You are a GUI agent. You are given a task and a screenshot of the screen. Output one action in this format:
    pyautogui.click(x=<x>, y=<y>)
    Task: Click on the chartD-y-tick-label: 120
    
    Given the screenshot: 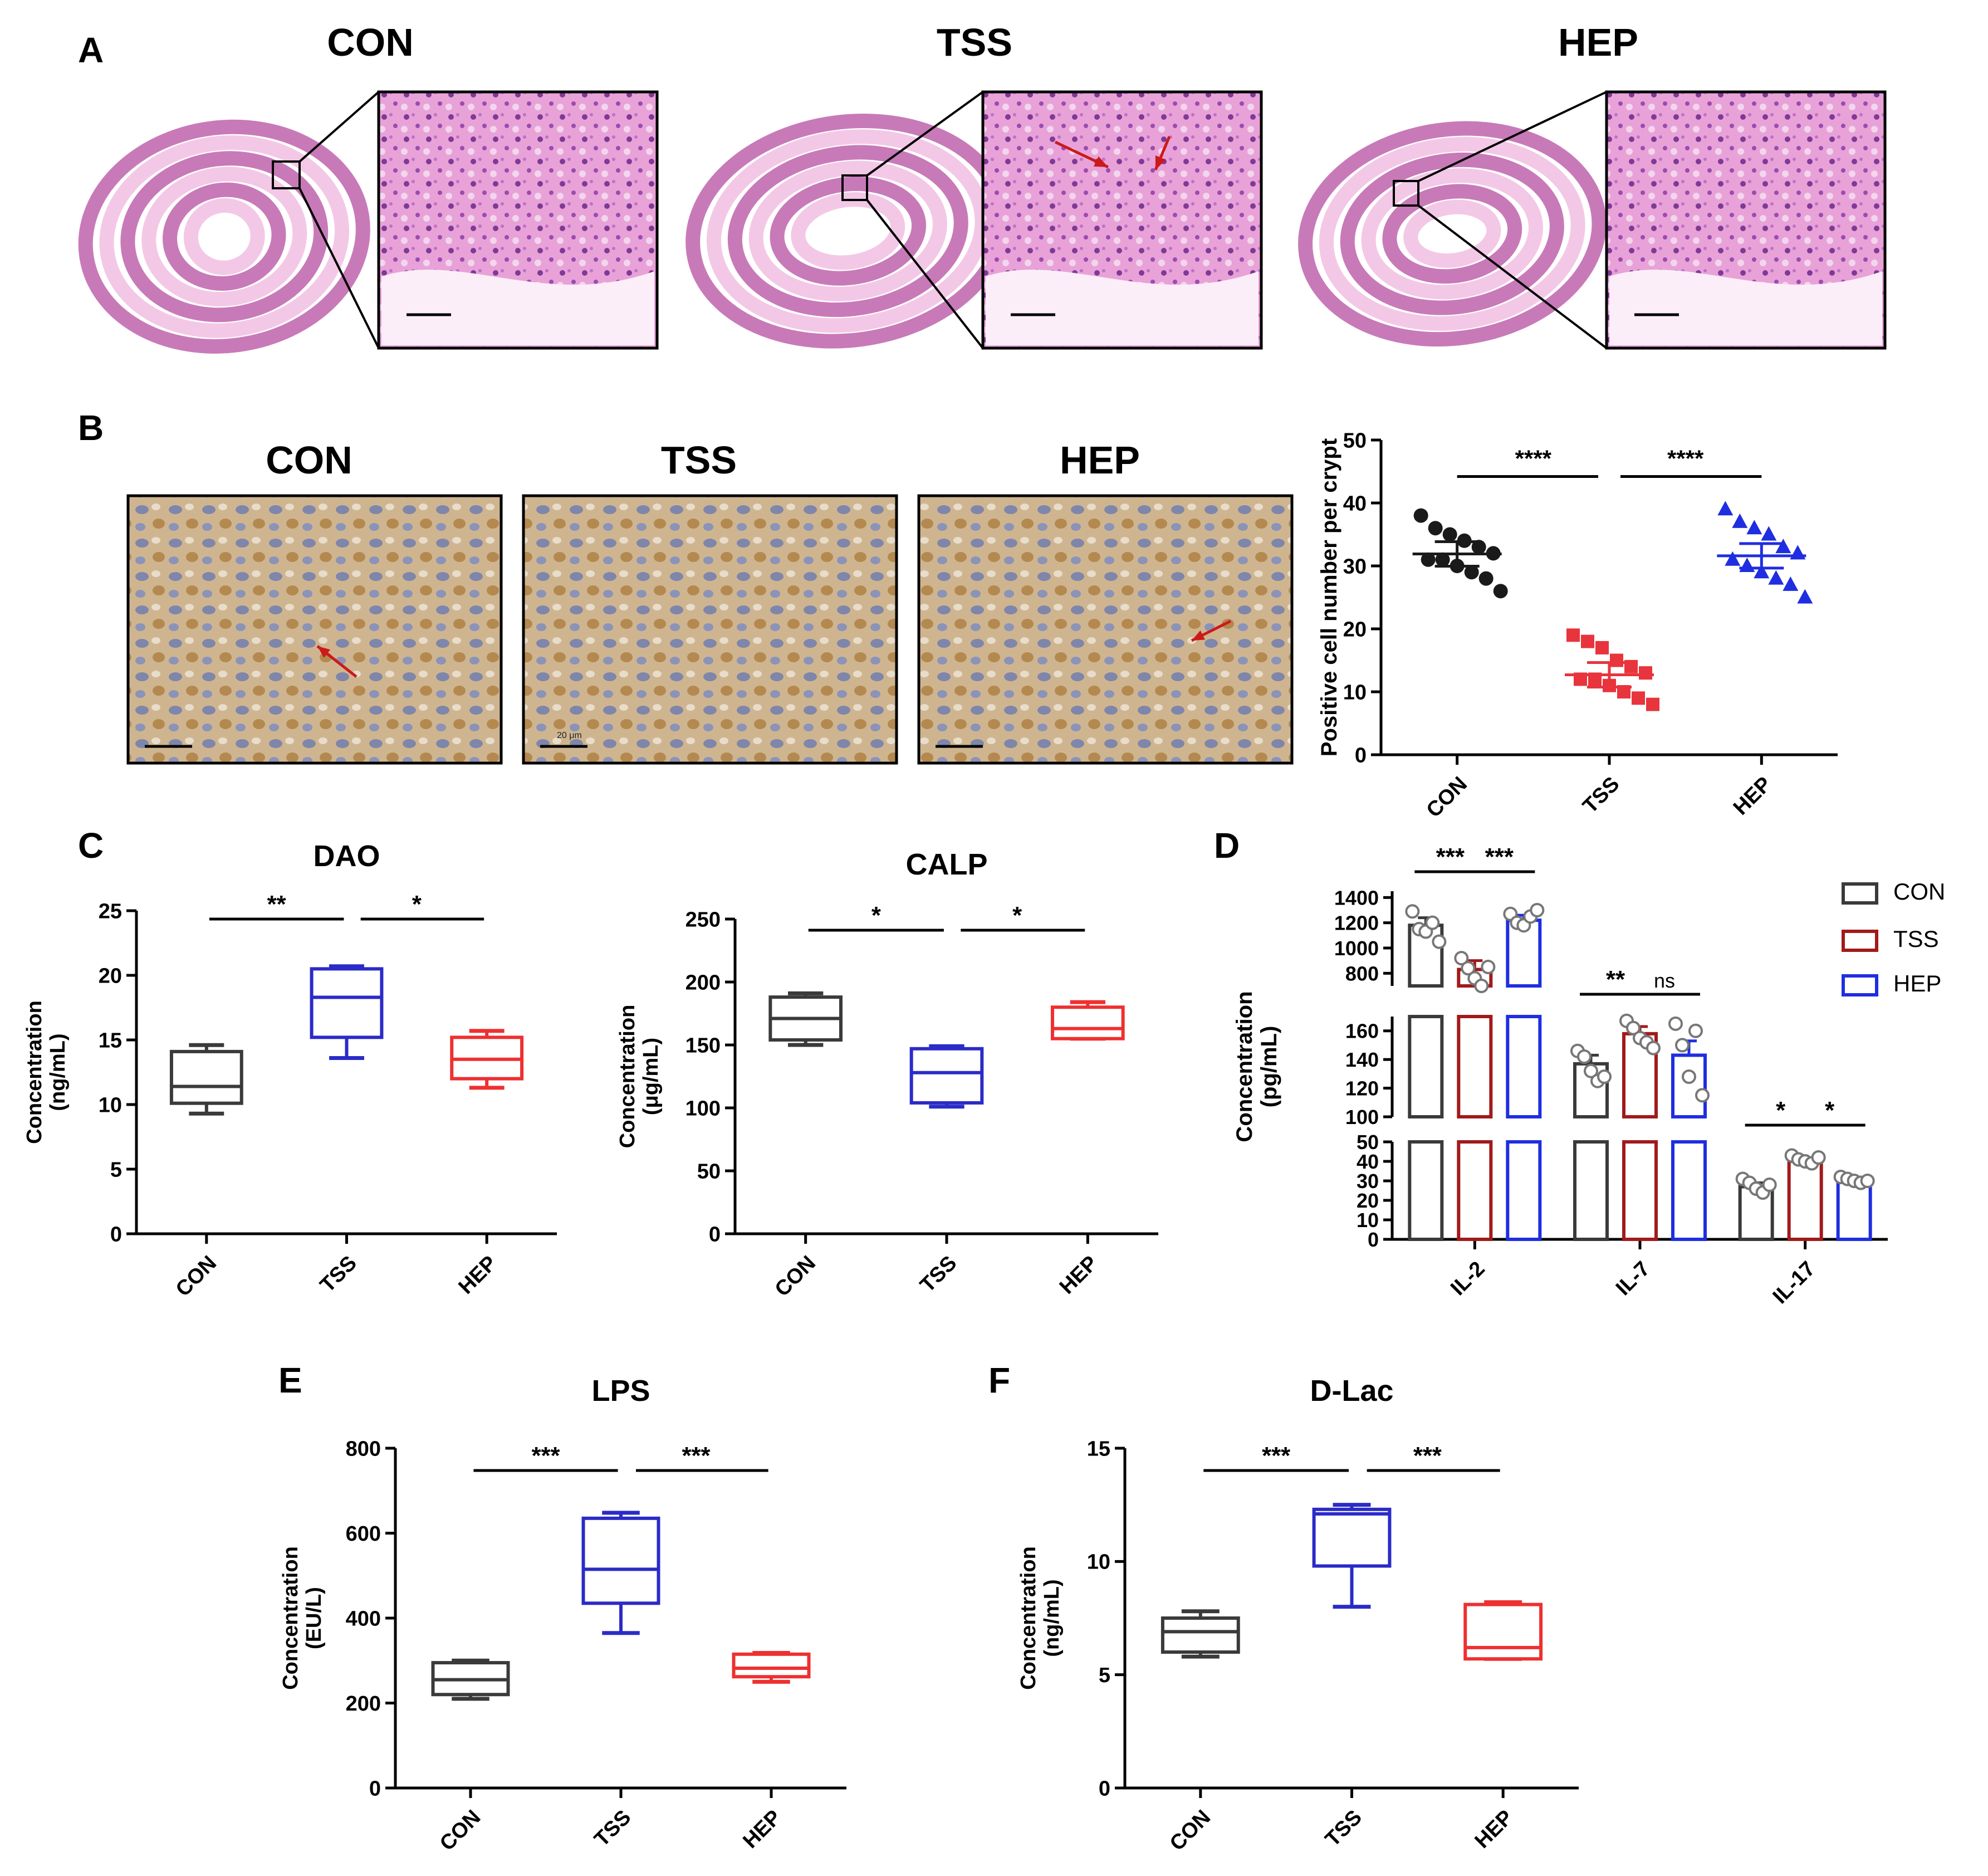 What is the action you would take?
    pyautogui.click(x=1362, y=1088)
    